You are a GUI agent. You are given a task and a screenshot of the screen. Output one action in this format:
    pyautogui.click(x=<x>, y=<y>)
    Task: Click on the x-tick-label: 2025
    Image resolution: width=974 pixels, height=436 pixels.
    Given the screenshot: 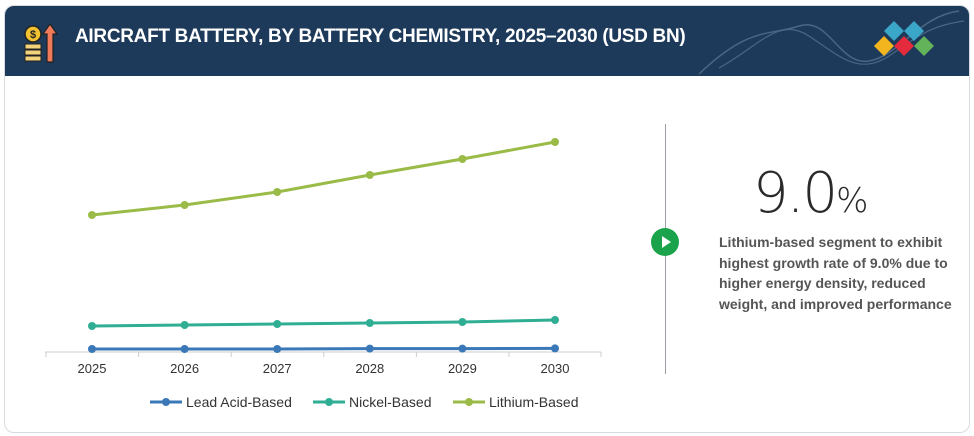 What is the action you would take?
    pyautogui.click(x=92, y=368)
    